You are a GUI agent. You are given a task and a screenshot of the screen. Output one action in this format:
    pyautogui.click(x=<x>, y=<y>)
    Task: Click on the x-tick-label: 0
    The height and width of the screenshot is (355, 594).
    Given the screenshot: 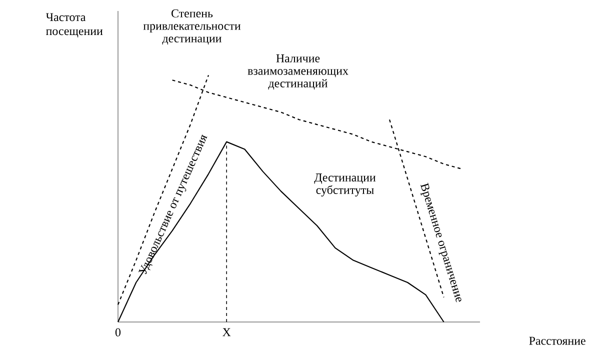 What is the action you would take?
    pyautogui.click(x=118, y=332)
    